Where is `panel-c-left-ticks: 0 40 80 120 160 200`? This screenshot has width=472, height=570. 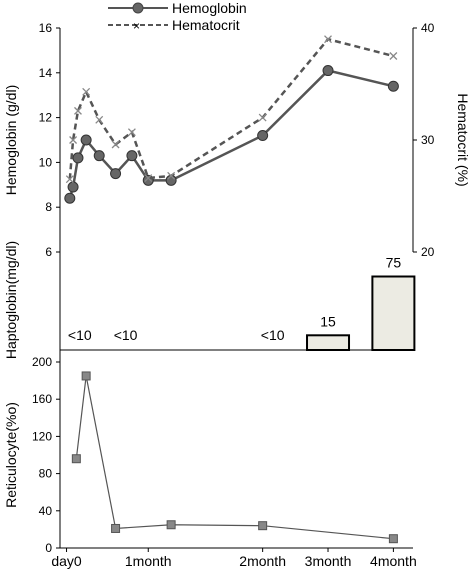
panel-c-left-ticks: 0 40 80 120 160 200 is located at coordinates (46, 455).